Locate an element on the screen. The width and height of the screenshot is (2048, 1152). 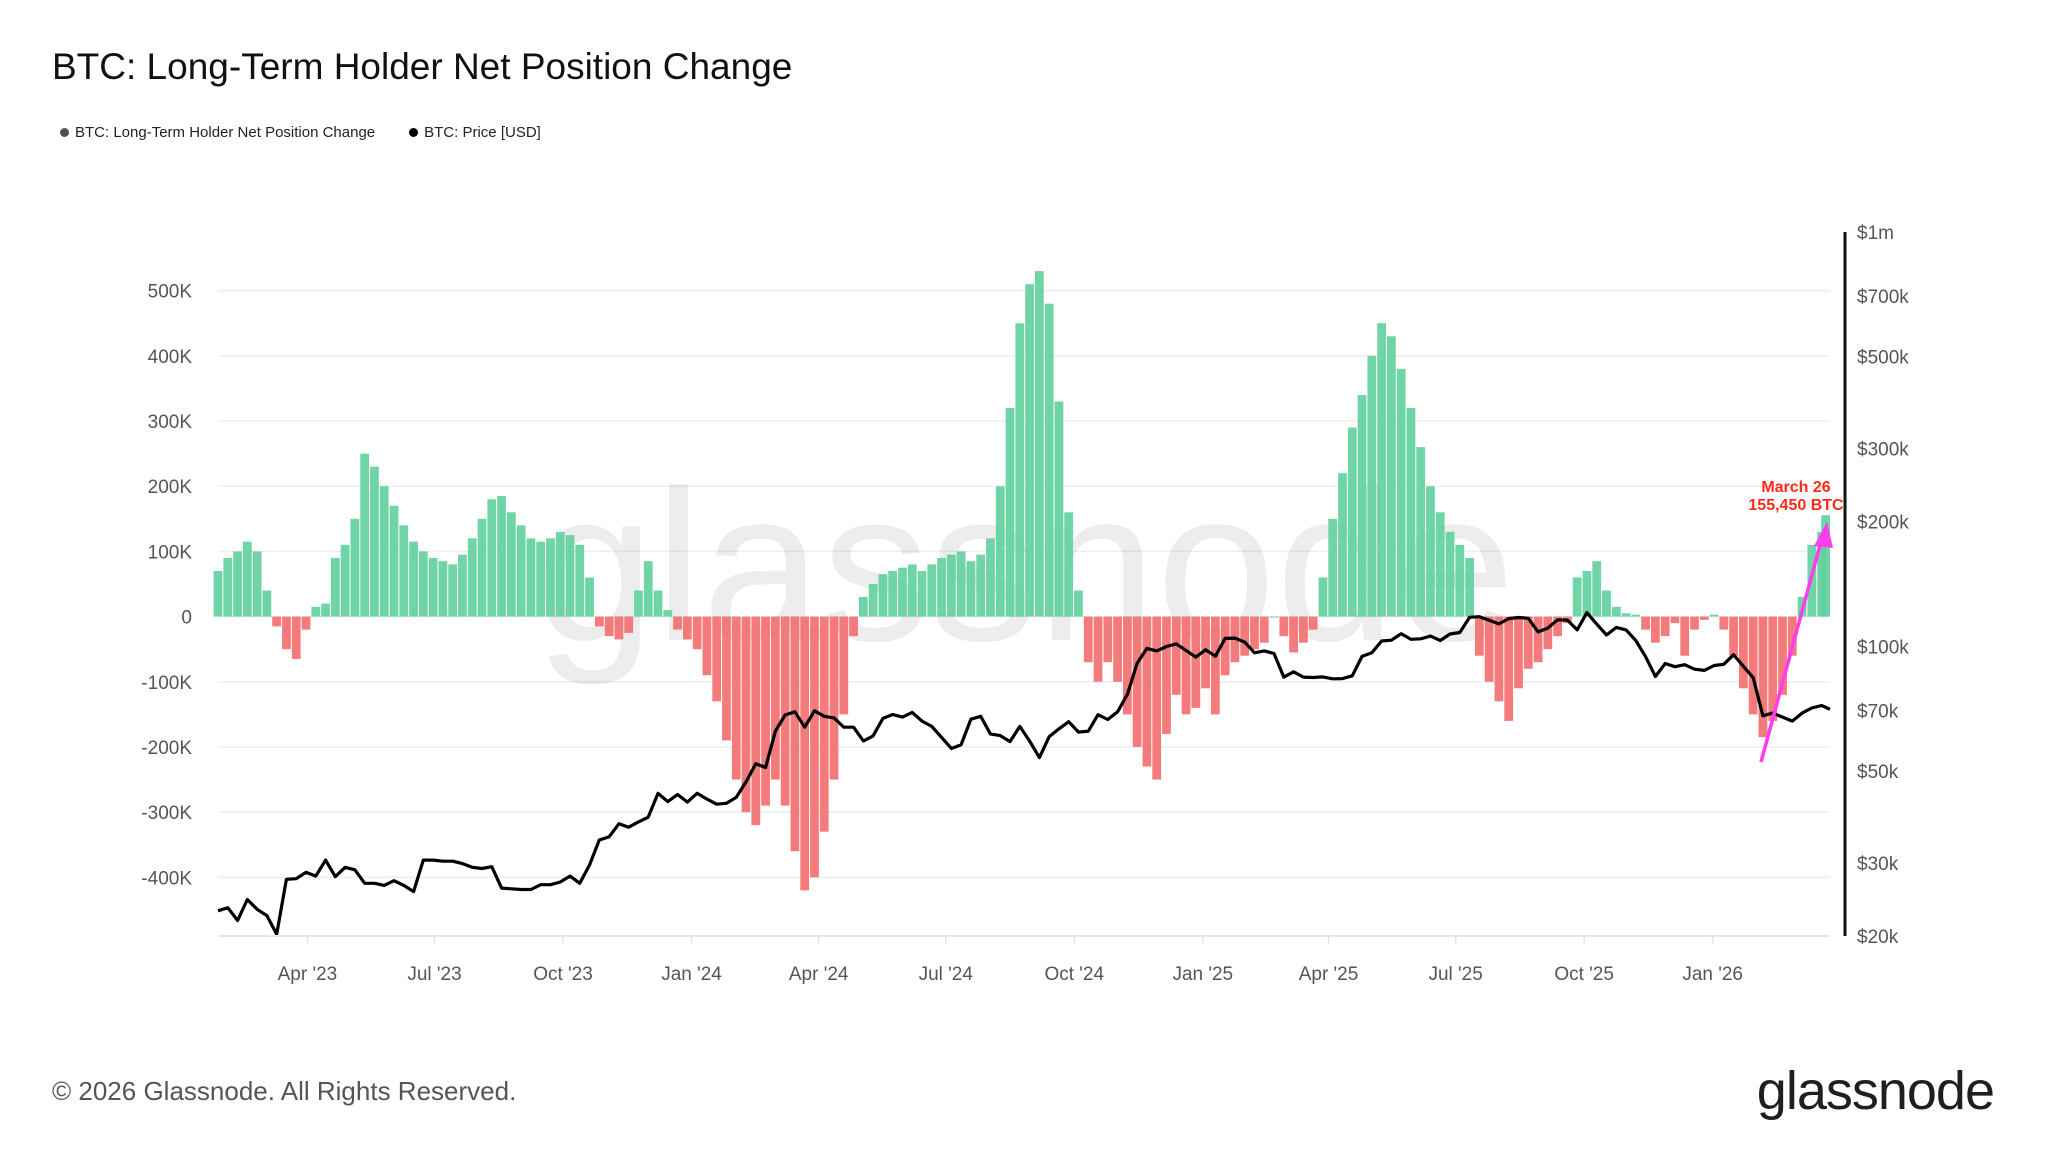
x-tick-label: Oct '23 is located at coordinates (563, 974).